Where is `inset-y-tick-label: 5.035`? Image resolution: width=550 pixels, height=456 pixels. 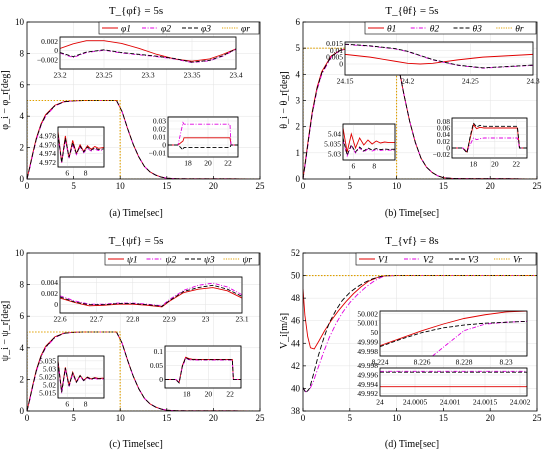 inset-y-tick-label: 5.035 is located at coordinates (47, 360).